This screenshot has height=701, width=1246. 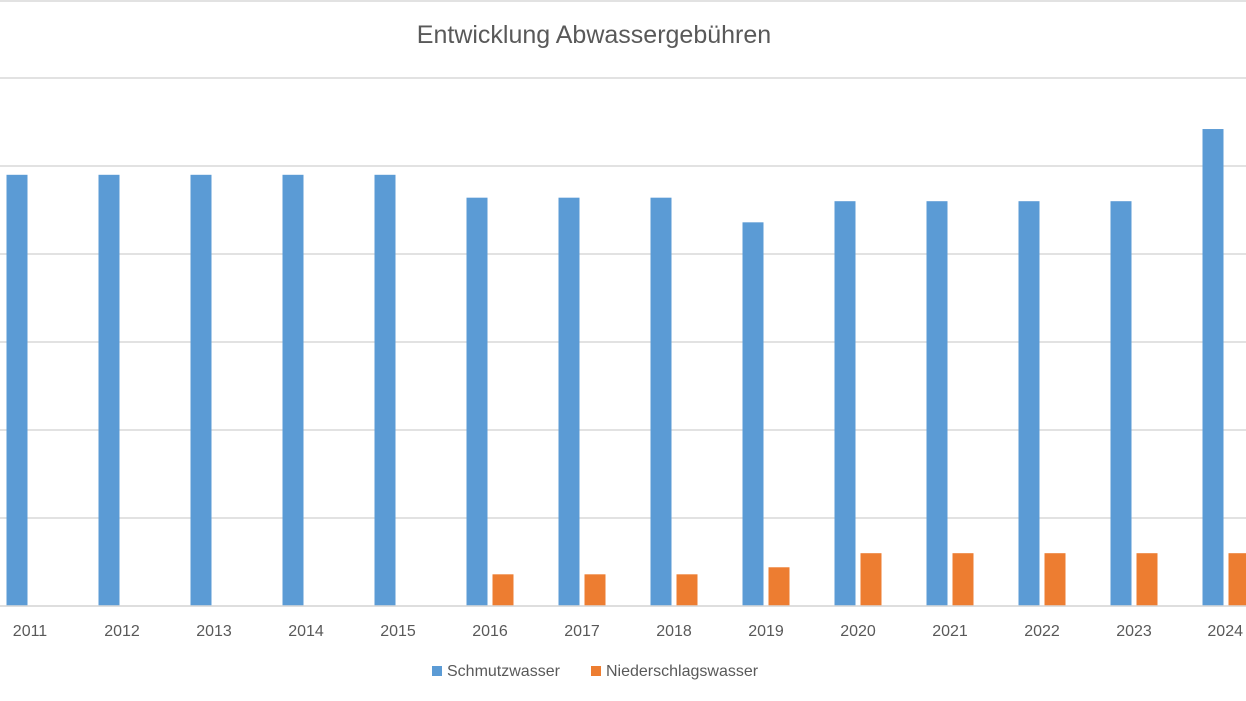 What do you see at coordinates (661, 401) in the screenshot?
I see `bar-schmutzwasser-2018` at bounding box center [661, 401].